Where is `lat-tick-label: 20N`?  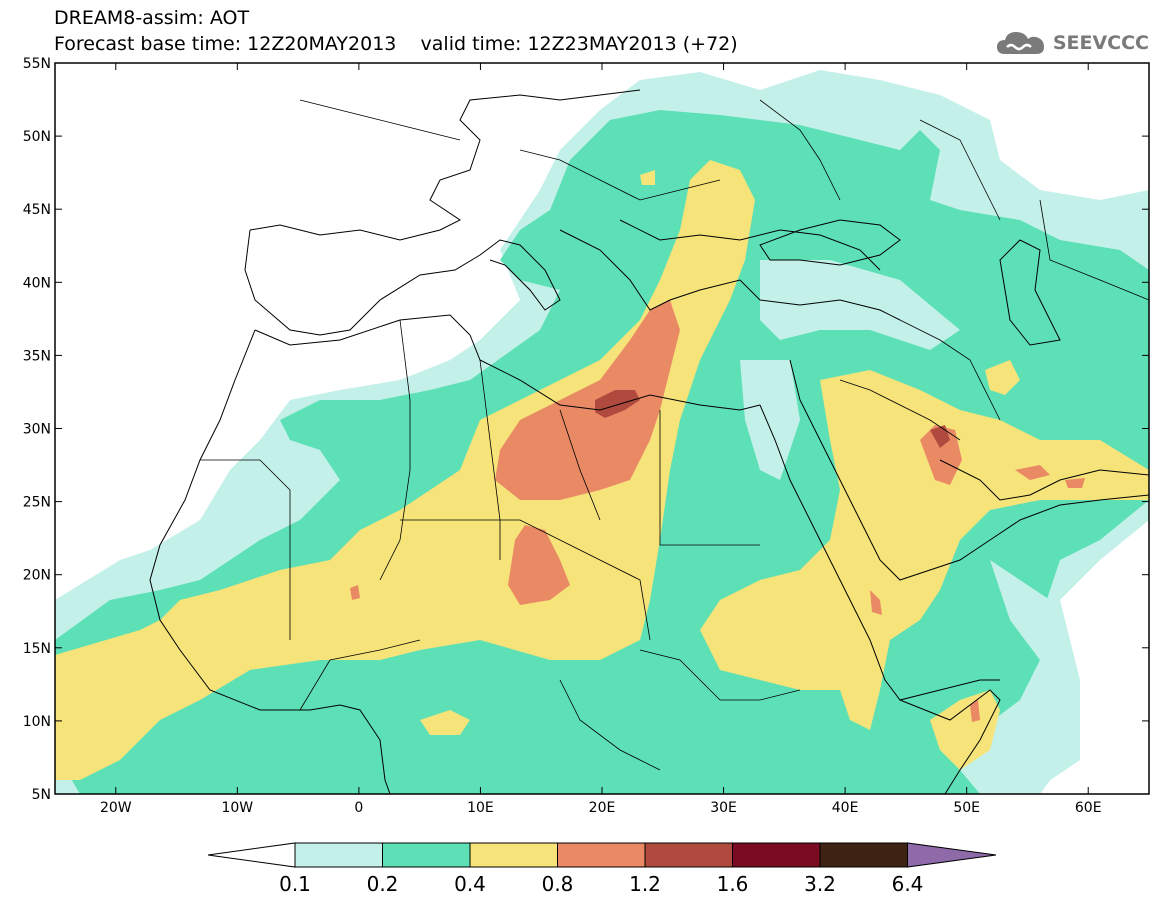
lat-tick-label: 20N is located at coordinates (37, 576).